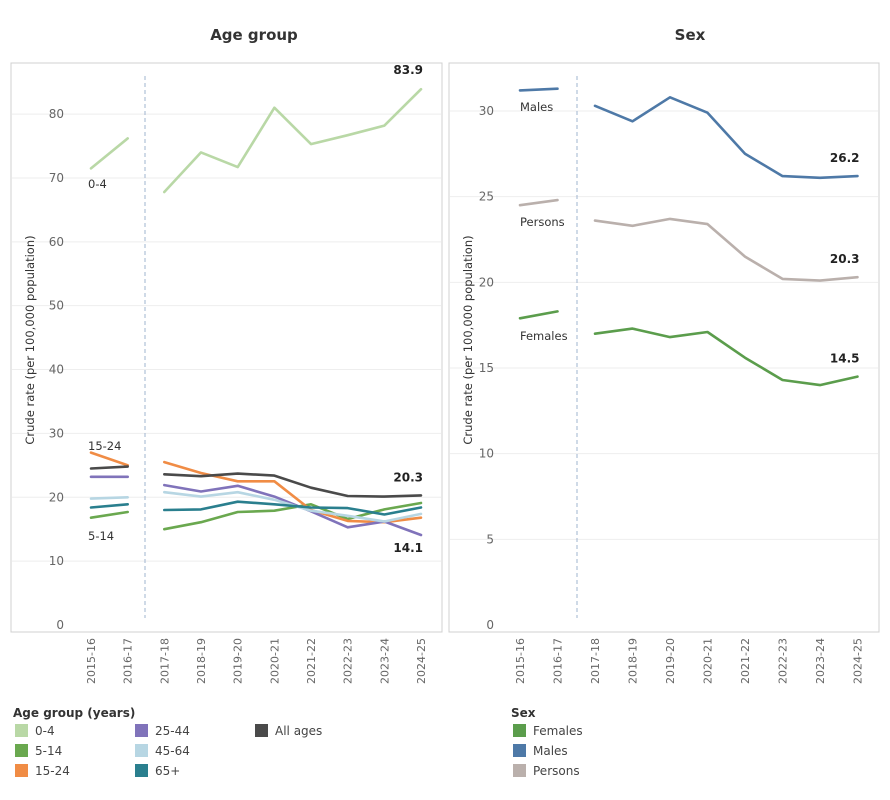 The height and width of the screenshot is (800, 890). What do you see at coordinates (45, 731) in the screenshot?
I see `legend-entry: 0-4` at bounding box center [45, 731].